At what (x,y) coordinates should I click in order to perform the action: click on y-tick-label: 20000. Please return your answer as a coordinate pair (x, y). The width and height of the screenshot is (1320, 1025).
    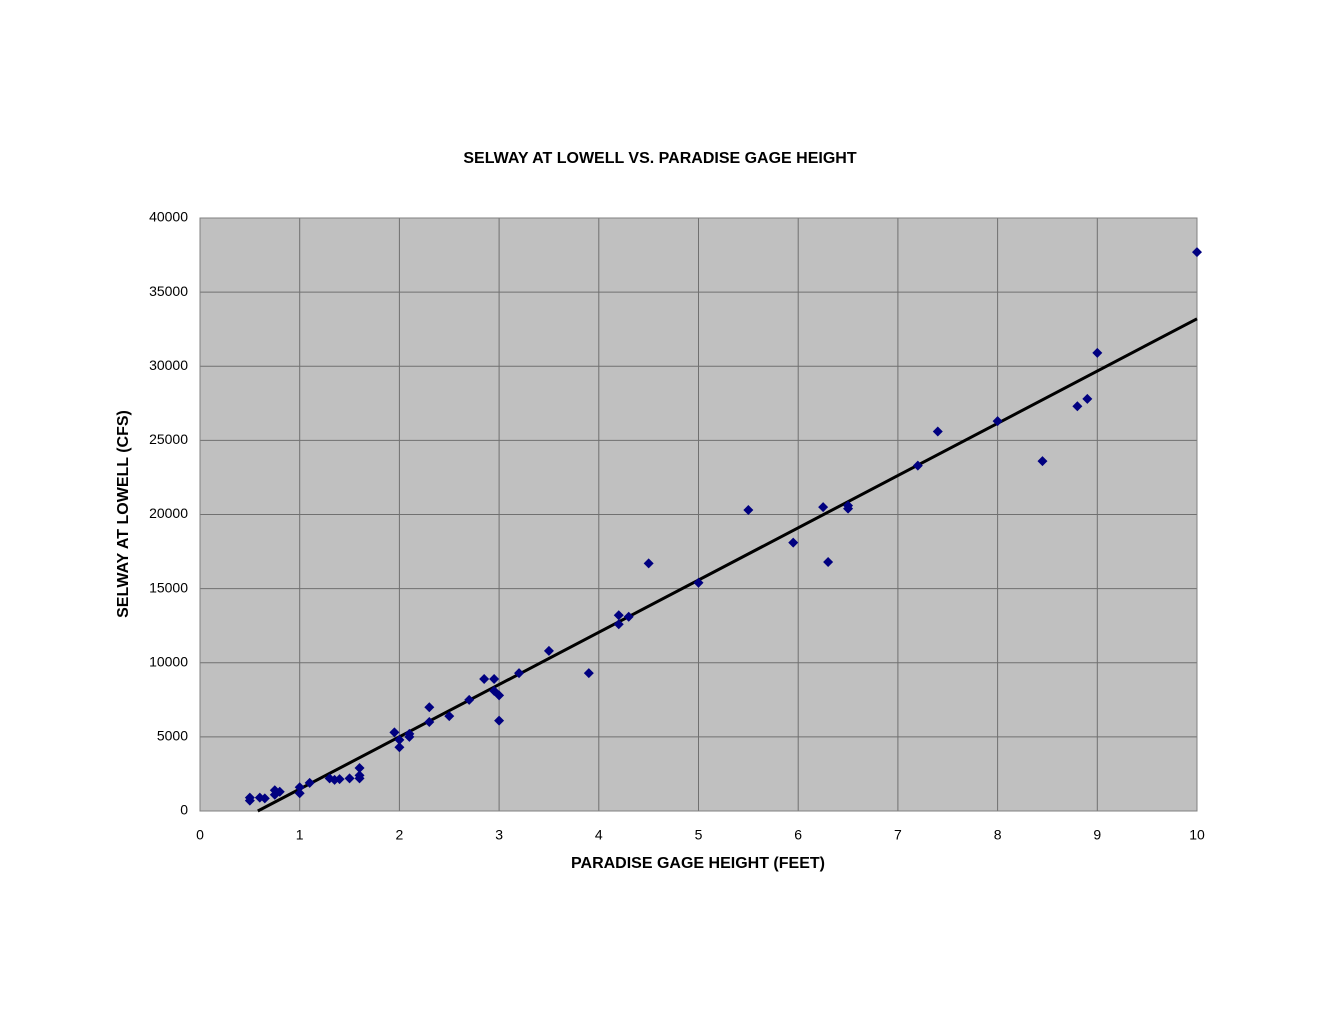
    Looking at the image, I should click on (168, 513).